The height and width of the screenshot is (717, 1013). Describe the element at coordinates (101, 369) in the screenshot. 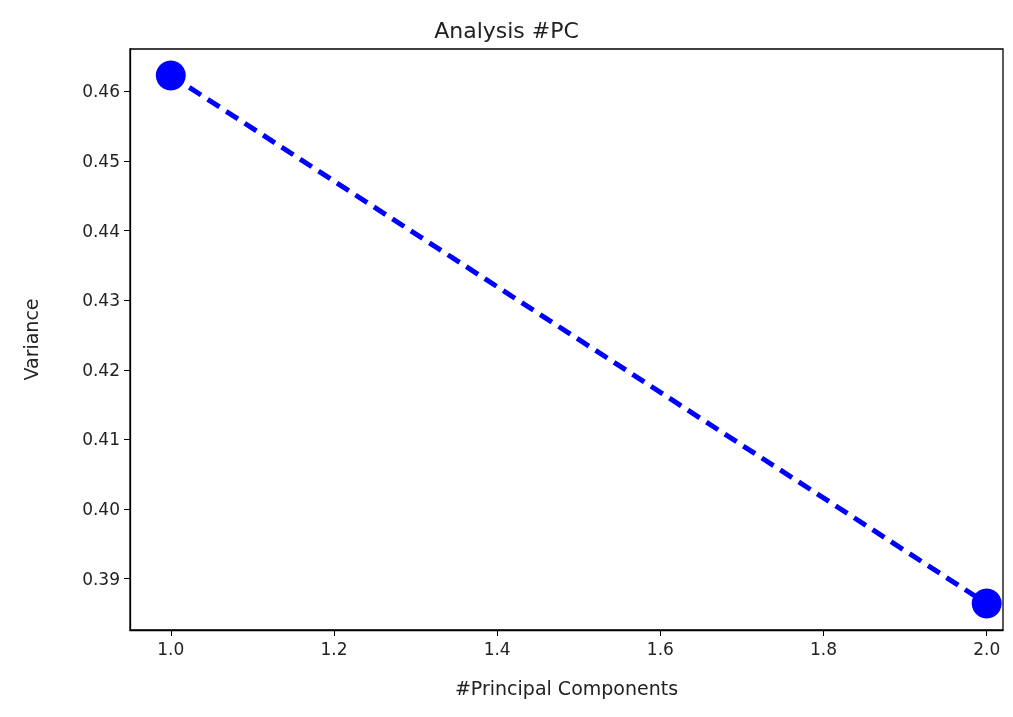

I see `y-tick-label: 0.42` at that location.